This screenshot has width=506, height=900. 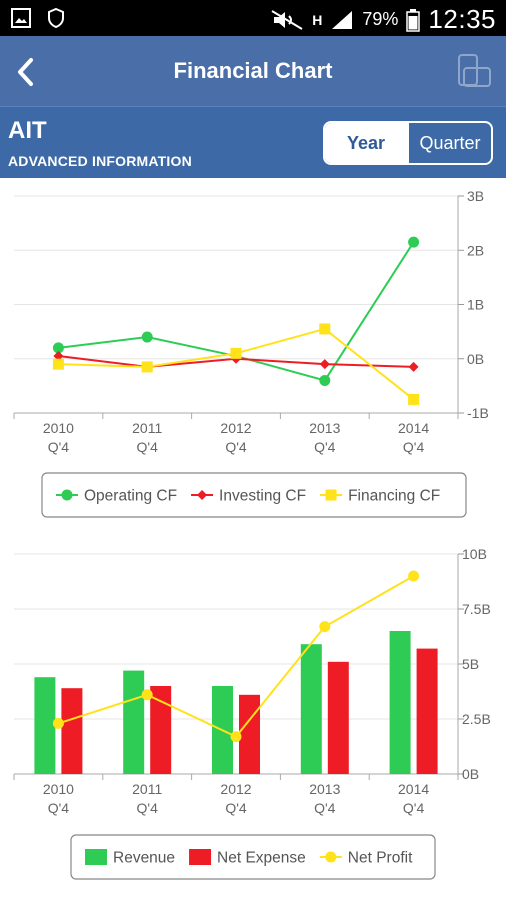 I want to click on y-tick-label: 2.5B, so click(x=476, y=719).